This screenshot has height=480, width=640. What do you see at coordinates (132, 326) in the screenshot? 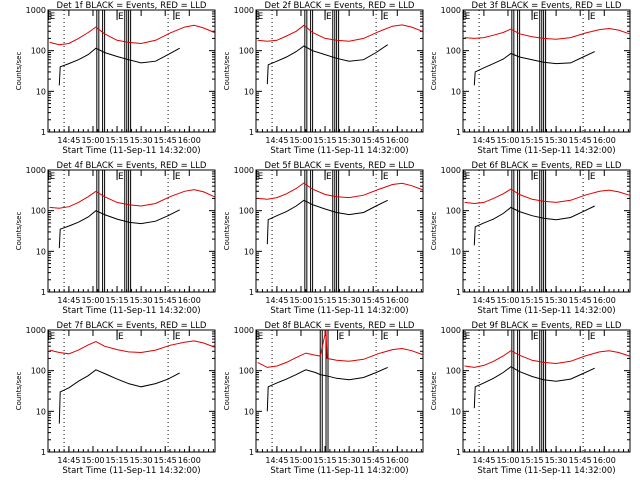
I see `panel-title: Det 7f BLACK = Events, RED = LLD` at bounding box center [132, 326].